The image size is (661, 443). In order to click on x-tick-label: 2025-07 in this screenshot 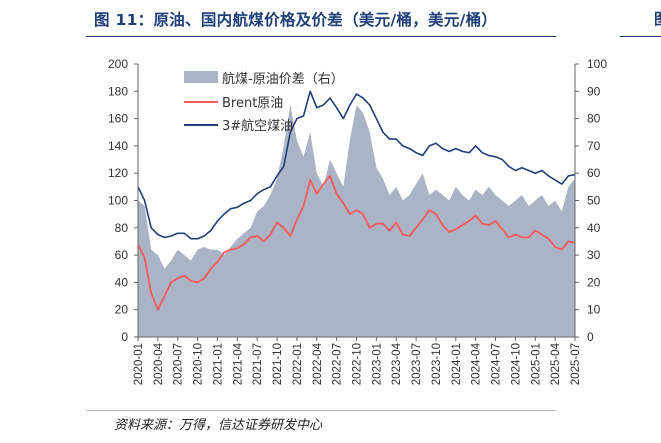, I will do `click(576, 364)`.